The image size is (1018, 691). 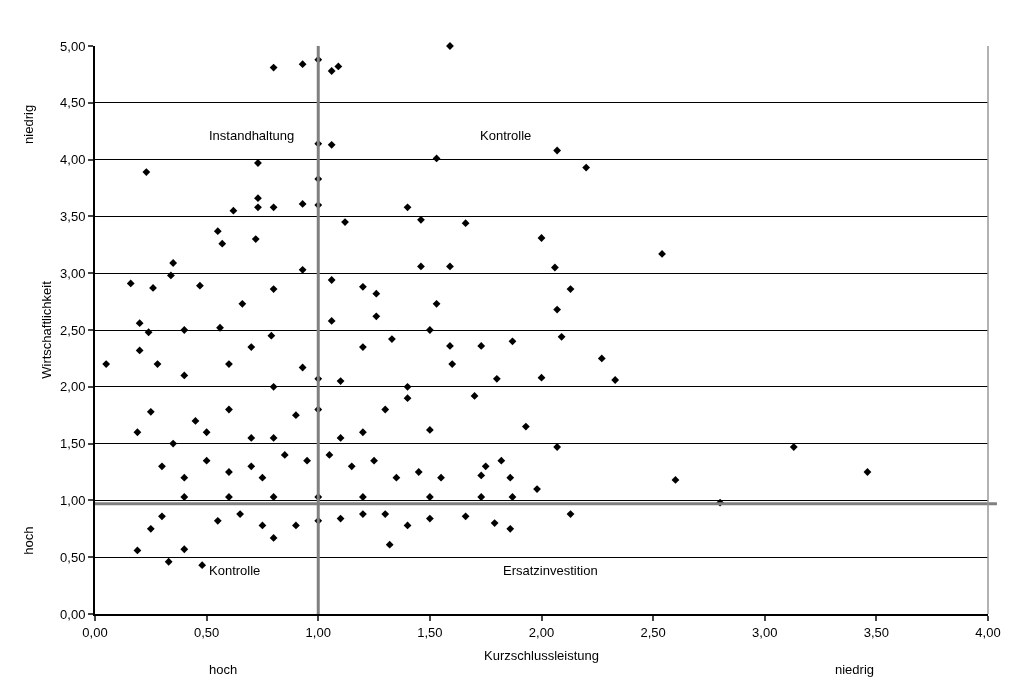 What do you see at coordinates (73, 46) in the screenshot?
I see `y-tick-label: 5,00` at bounding box center [73, 46].